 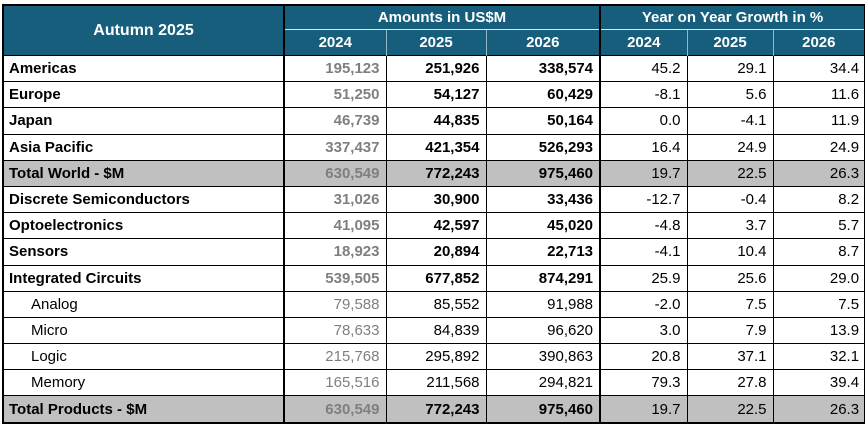 I want to click on amount-usdm-cell: 772,243, so click(x=436, y=409).